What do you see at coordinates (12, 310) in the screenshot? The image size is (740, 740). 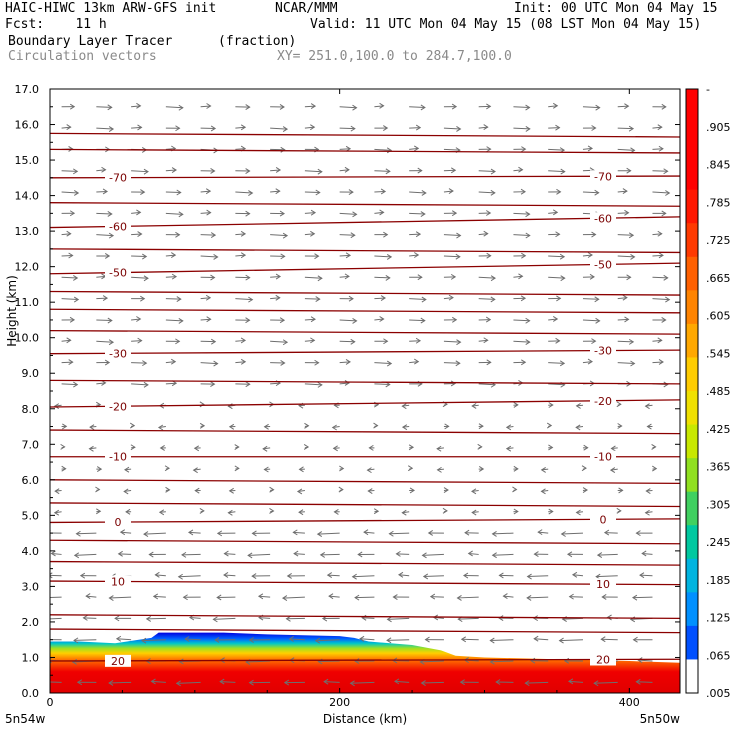 I see `y-axis-title: Height (km)` at bounding box center [12, 310].